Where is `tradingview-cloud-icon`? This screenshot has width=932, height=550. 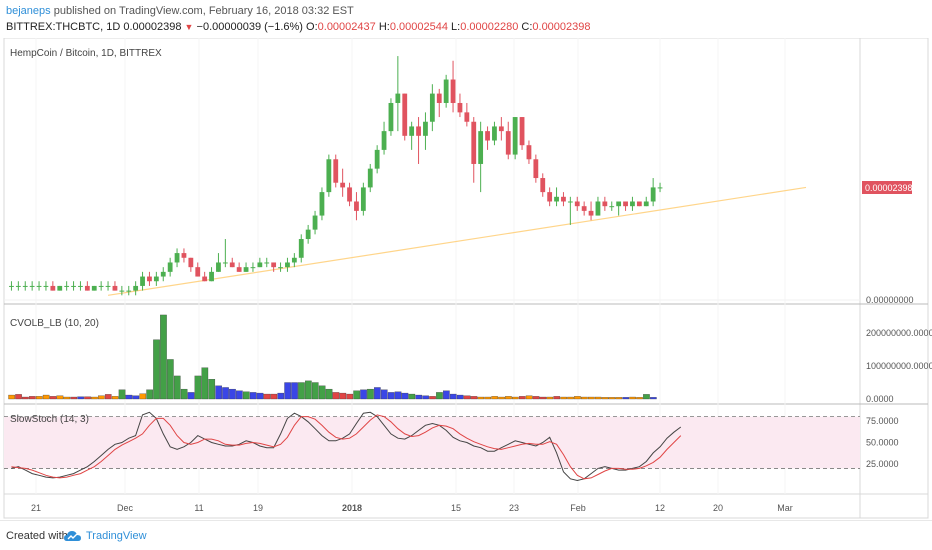
tradingview-cloud-icon is located at coordinates (73, 536).